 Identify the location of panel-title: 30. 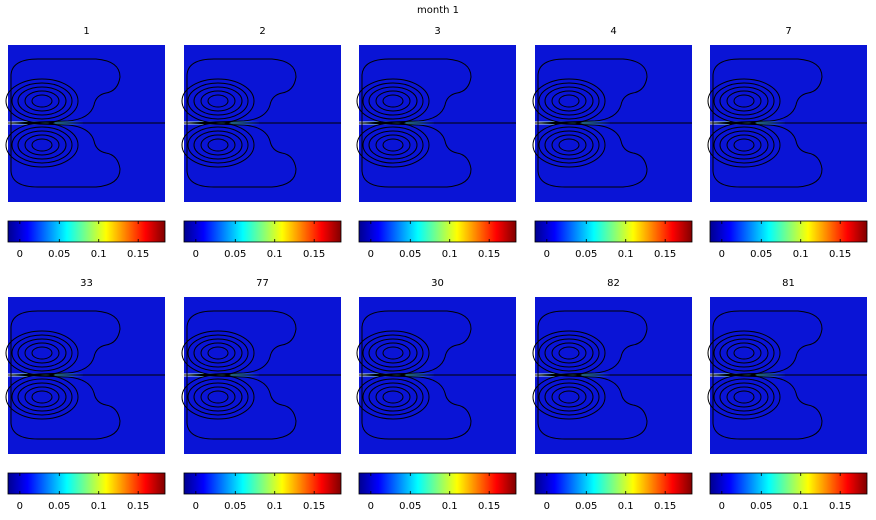
(437, 283).